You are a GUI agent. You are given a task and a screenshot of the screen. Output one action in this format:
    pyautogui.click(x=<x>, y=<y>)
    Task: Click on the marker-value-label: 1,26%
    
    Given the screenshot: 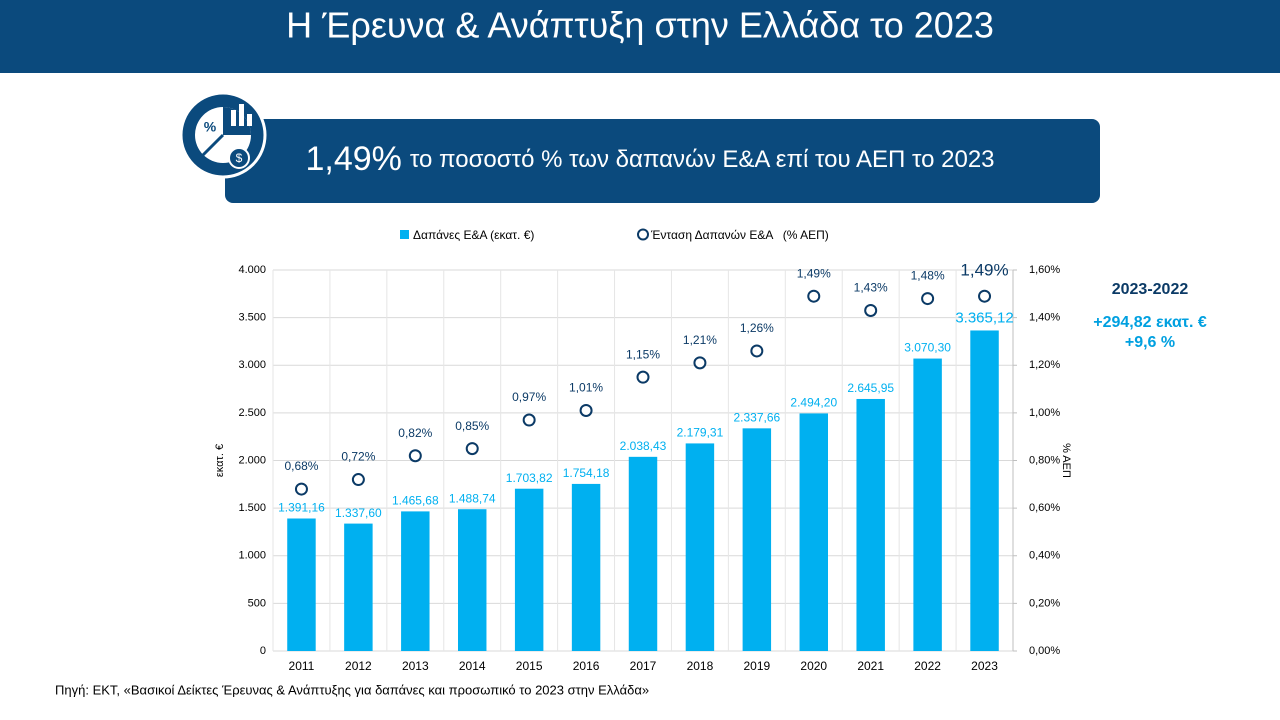 What is the action you would take?
    pyautogui.click(x=757, y=328)
    